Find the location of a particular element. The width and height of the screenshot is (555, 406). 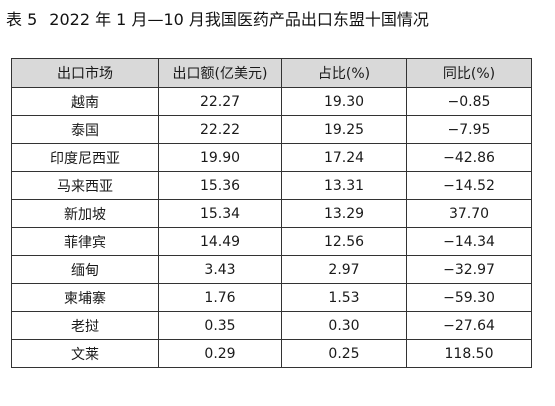

cell-yoy: −0.85 is located at coordinates (469, 101).